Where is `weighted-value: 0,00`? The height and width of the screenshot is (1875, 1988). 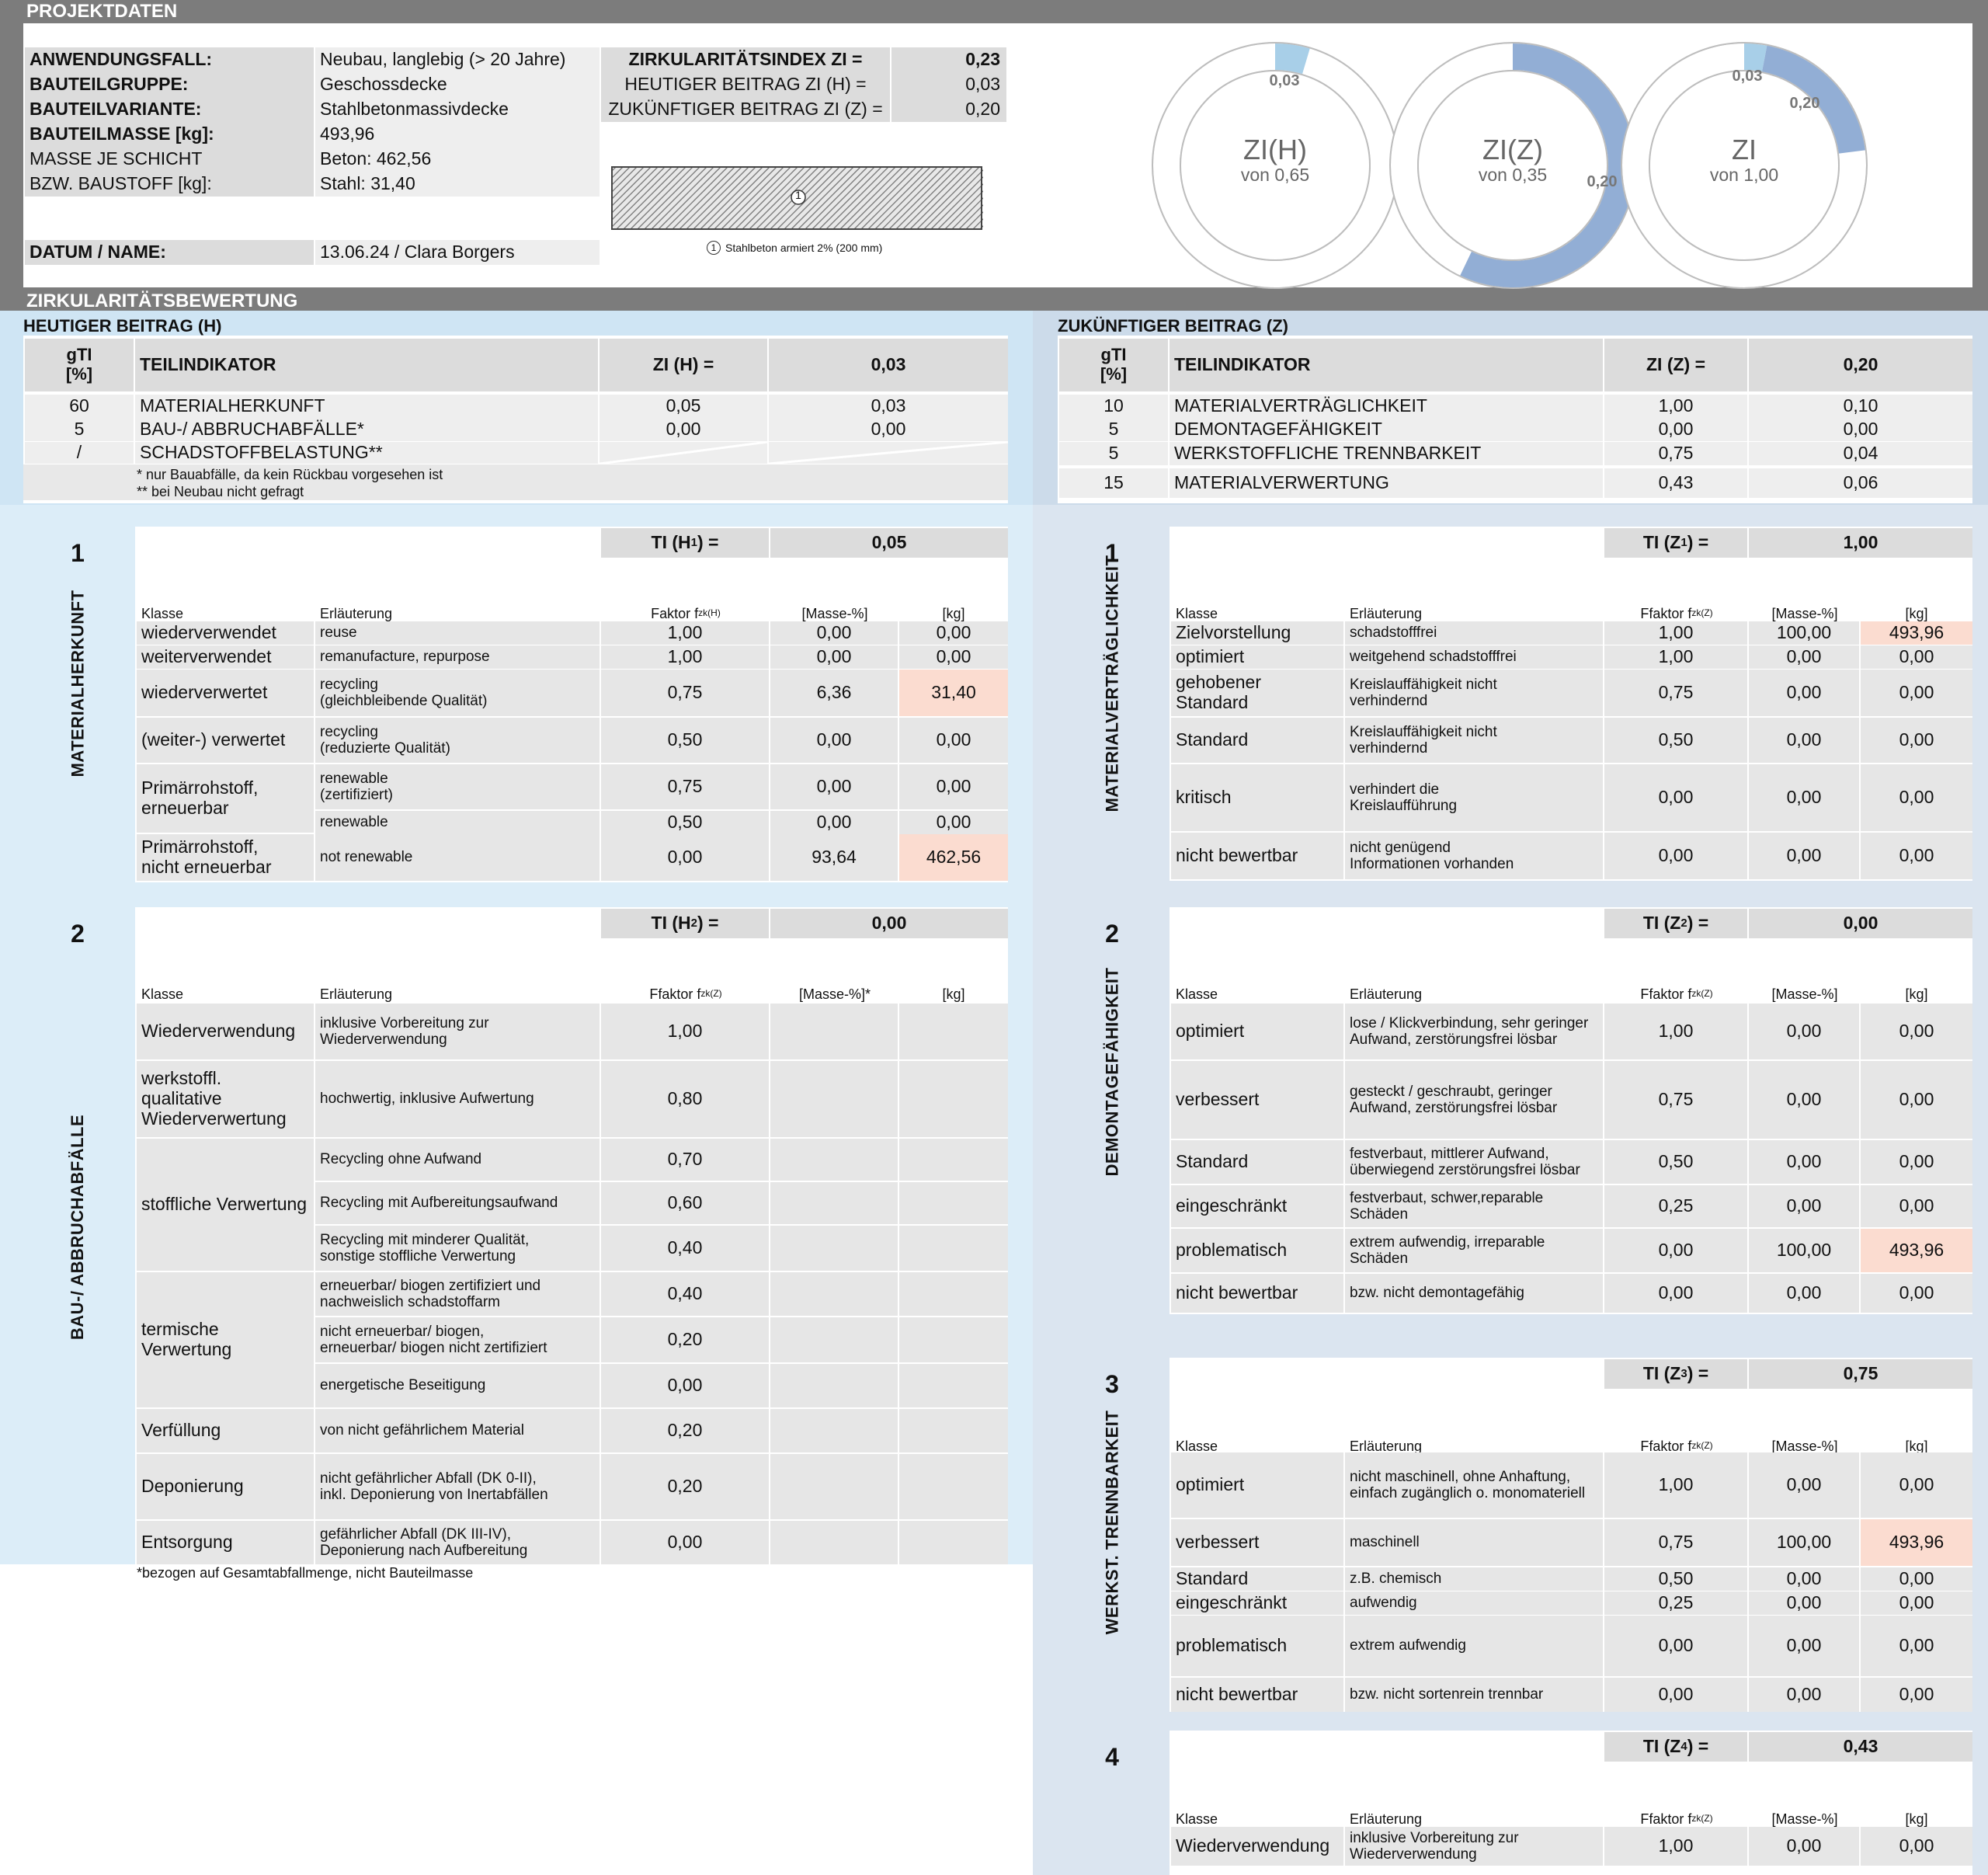
weighted-value: 0,00 is located at coordinates (888, 430).